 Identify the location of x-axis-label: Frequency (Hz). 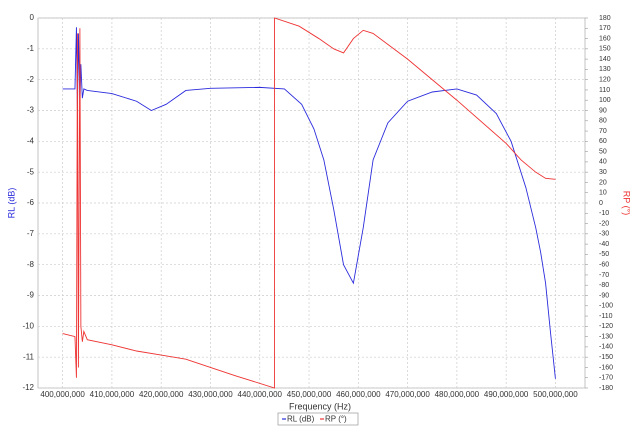
(320, 406).